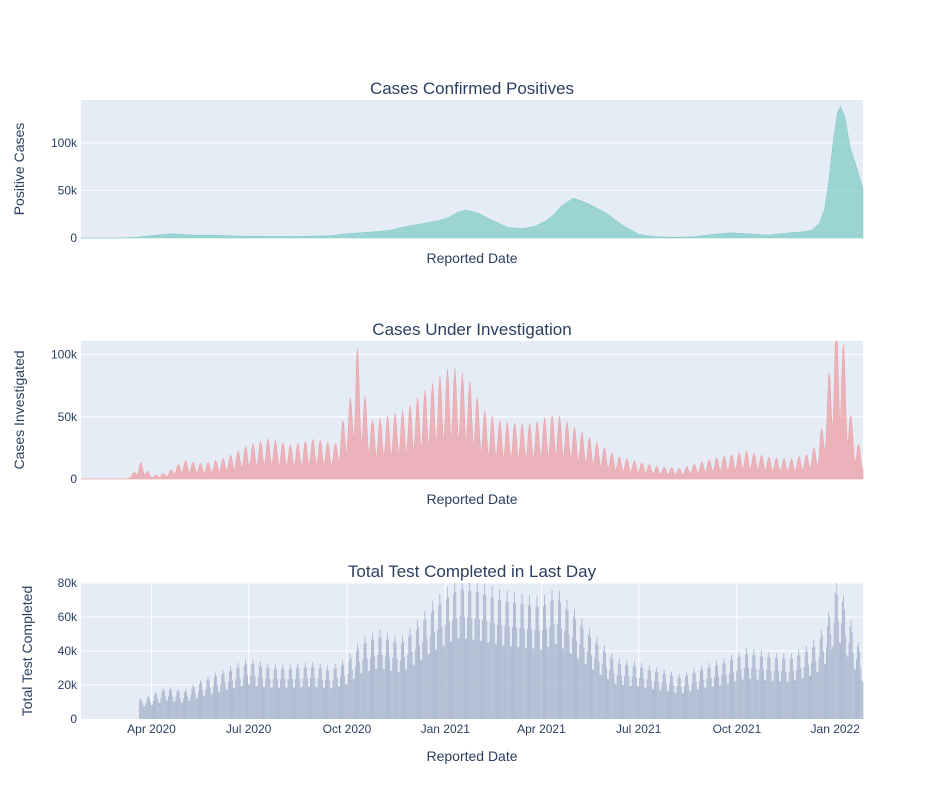  Describe the element at coordinates (64, 143) in the screenshot. I see `y-tick-label: 100k` at that location.